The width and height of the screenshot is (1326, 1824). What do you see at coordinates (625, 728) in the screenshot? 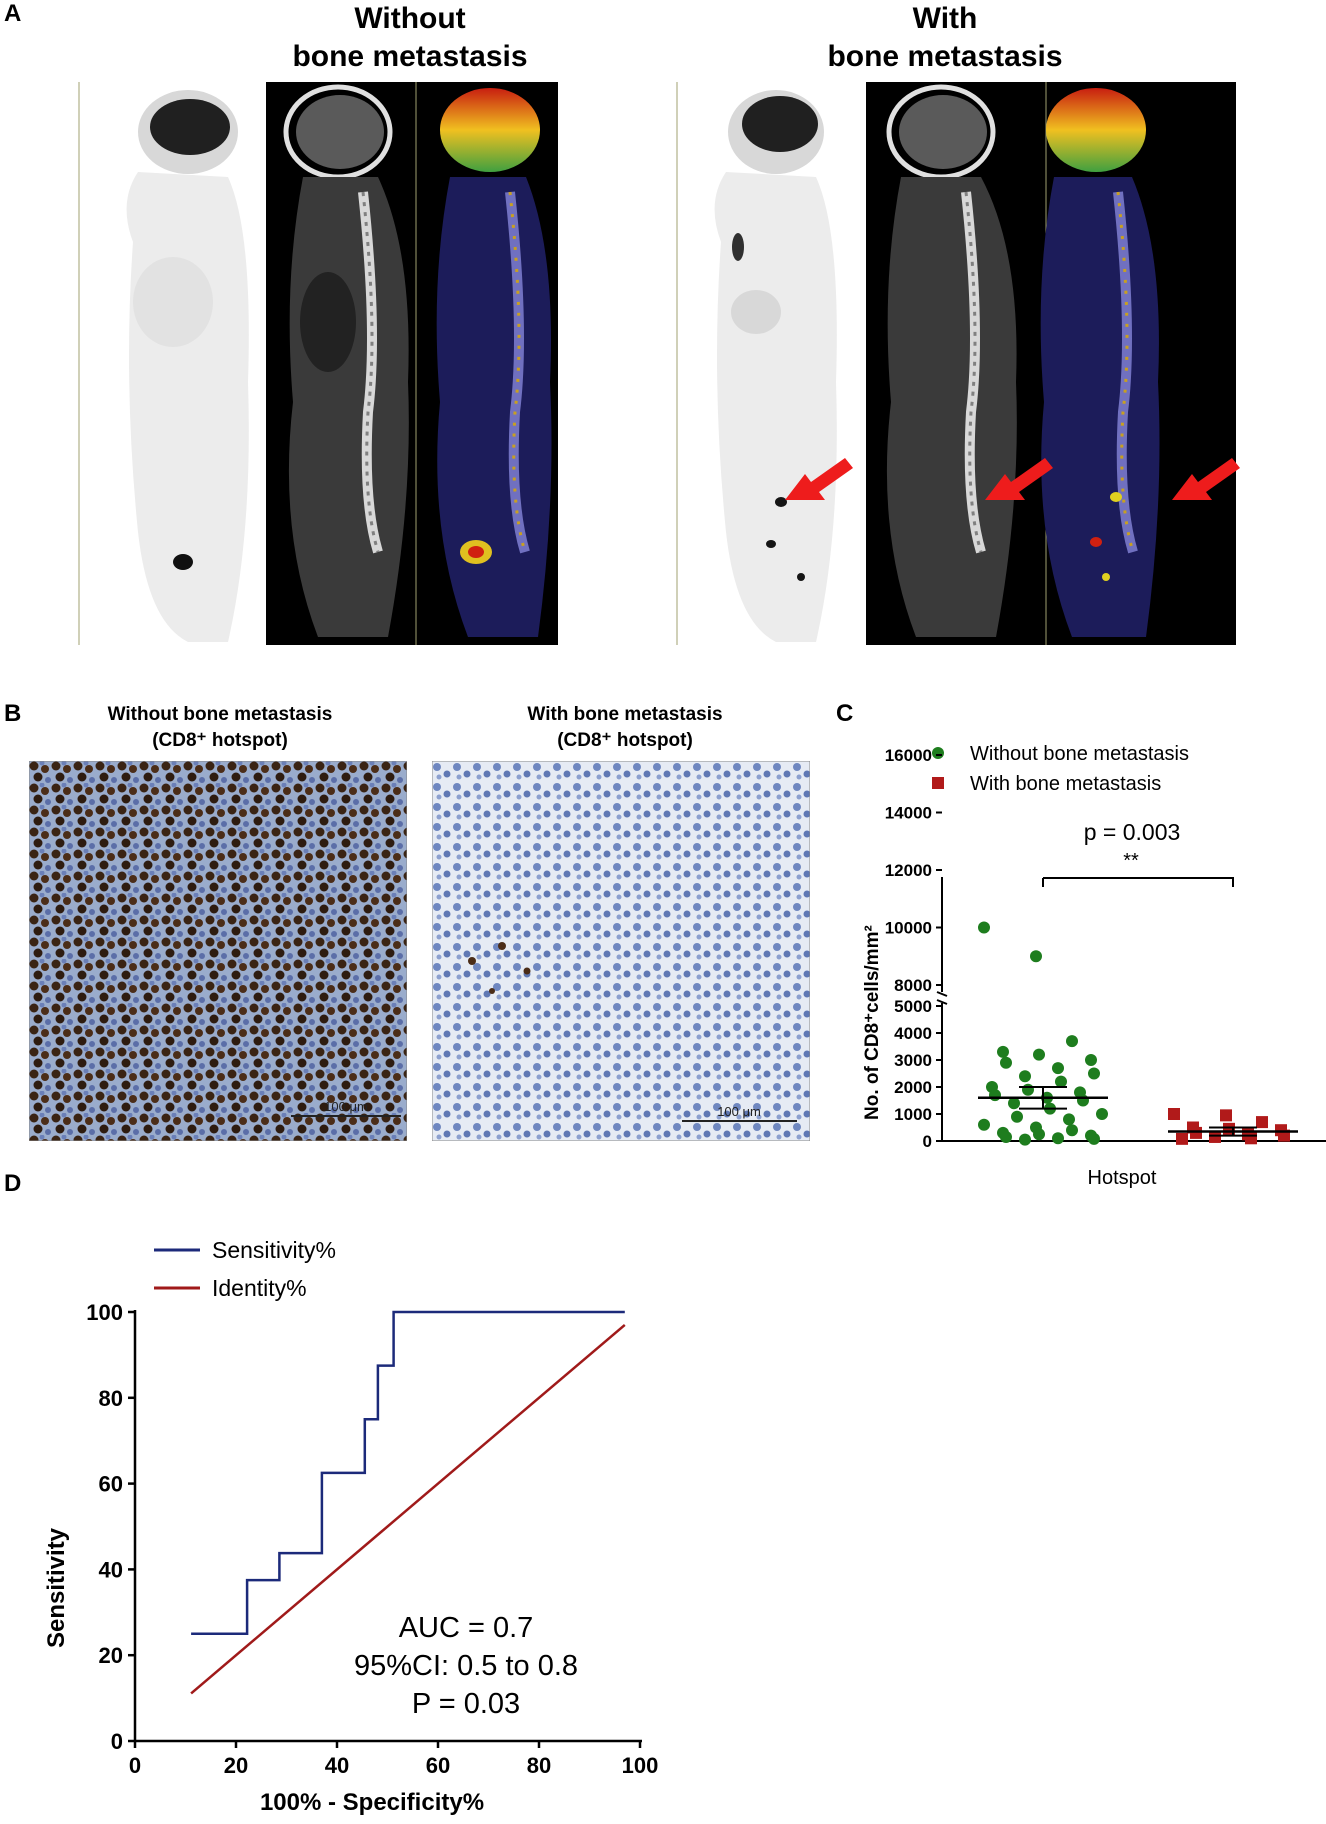
I see `panel-b-right-title: With bone metastasis (CD8⁺ hotspot)` at bounding box center [625, 728].